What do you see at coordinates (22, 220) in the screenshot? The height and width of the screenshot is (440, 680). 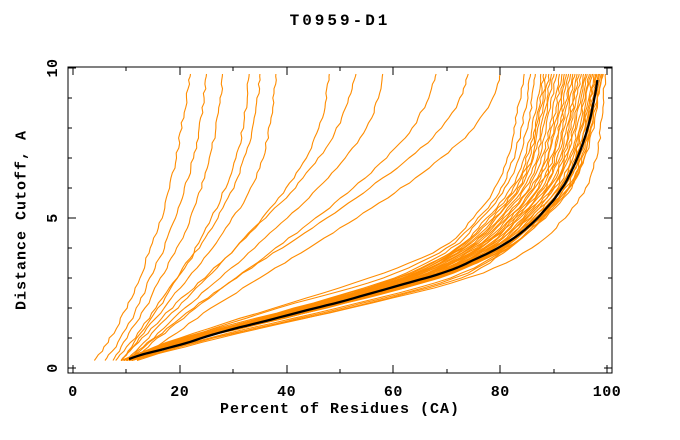 I see `y-axis-label-text: Distance Cutoff, A` at bounding box center [22, 220].